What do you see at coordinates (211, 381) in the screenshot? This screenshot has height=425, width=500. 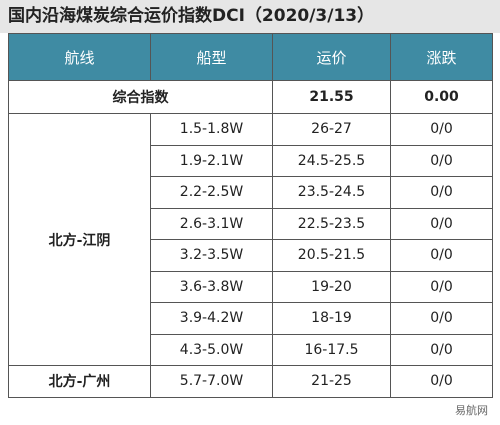 I see `ship-size-cell: 5.7-7.0W` at bounding box center [211, 381].